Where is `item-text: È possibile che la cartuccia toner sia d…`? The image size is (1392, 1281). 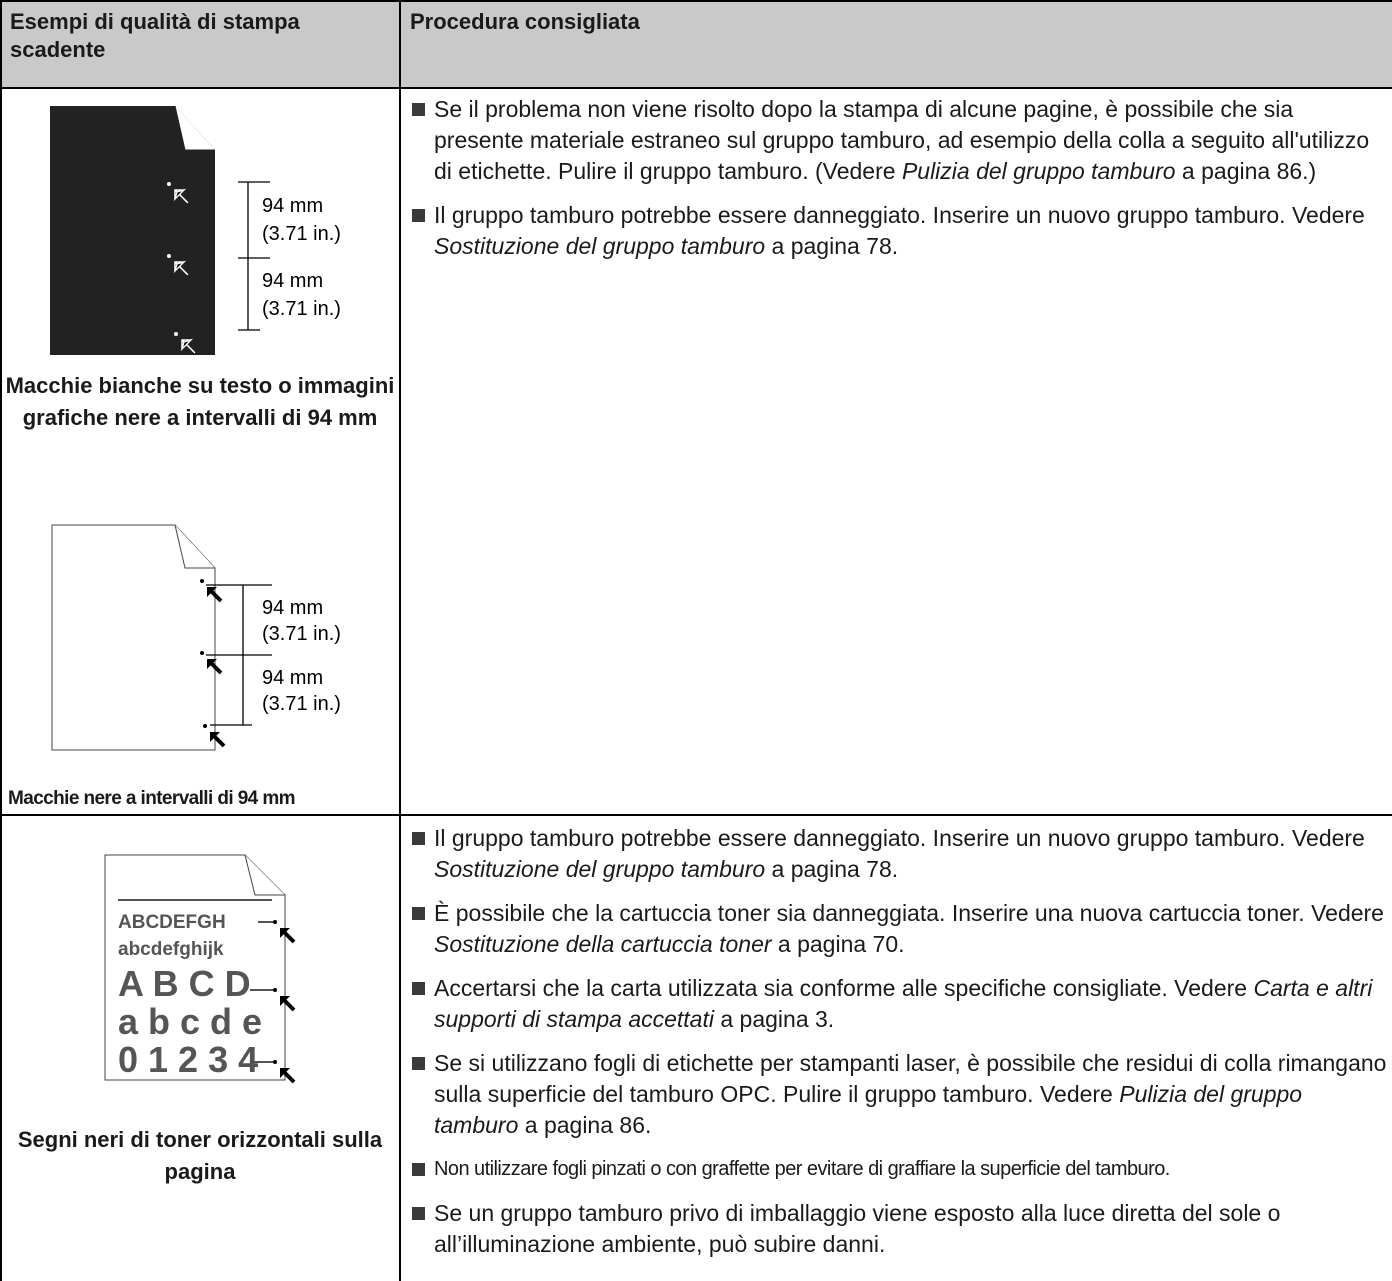 item-text: È possibile che la cartuccia toner sia d… is located at coordinates (912, 913).